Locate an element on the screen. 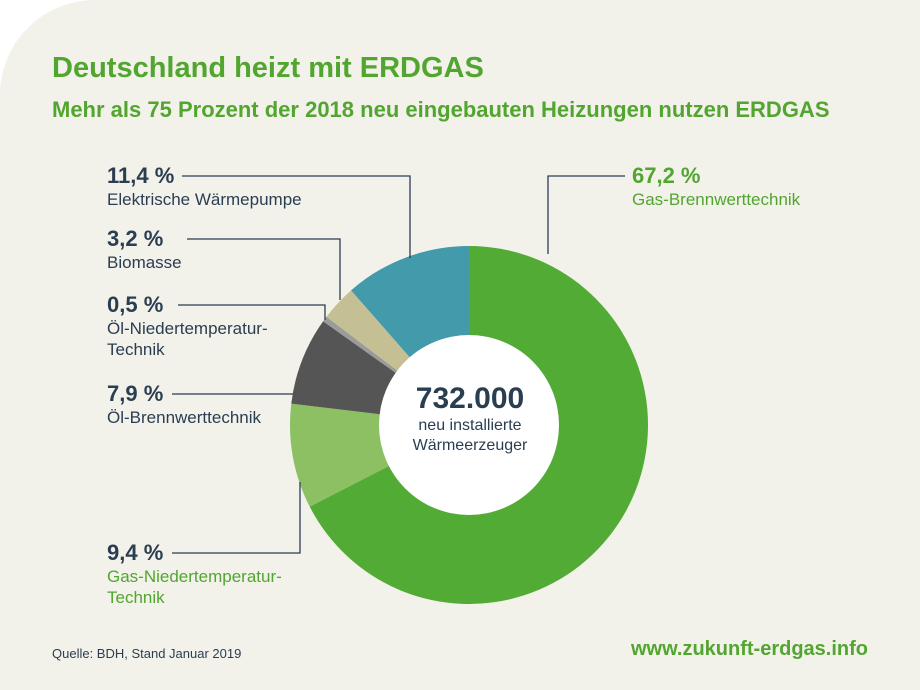 Image resolution: width=920 pixels, height=690 pixels. category-label: Elektrische Wärmepumpe is located at coordinates (204, 199).